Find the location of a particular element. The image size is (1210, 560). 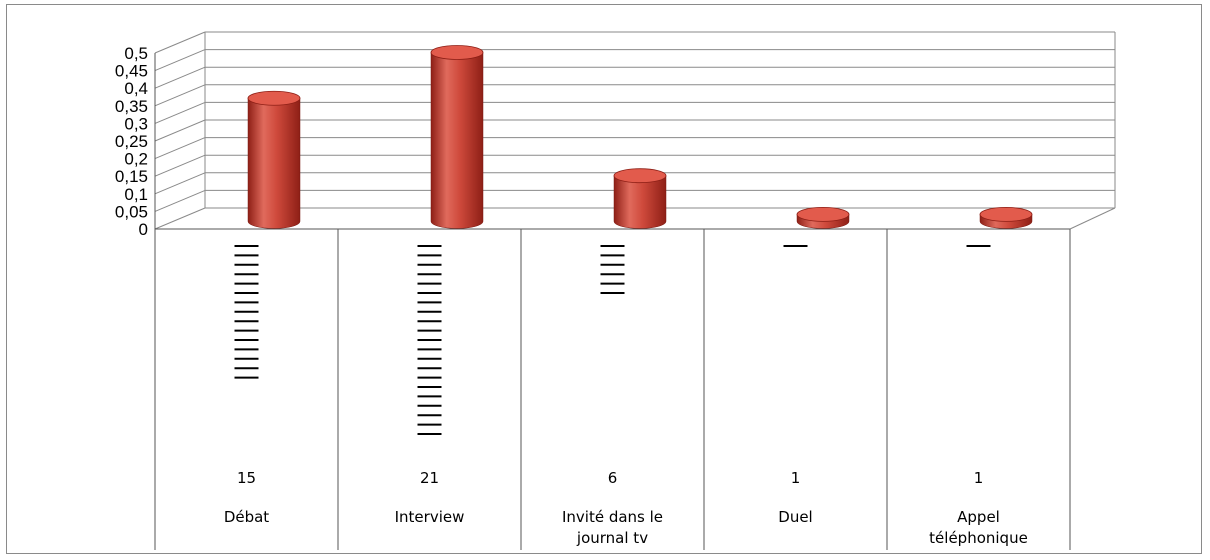

category-label: Débat is located at coordinates (246, 517).